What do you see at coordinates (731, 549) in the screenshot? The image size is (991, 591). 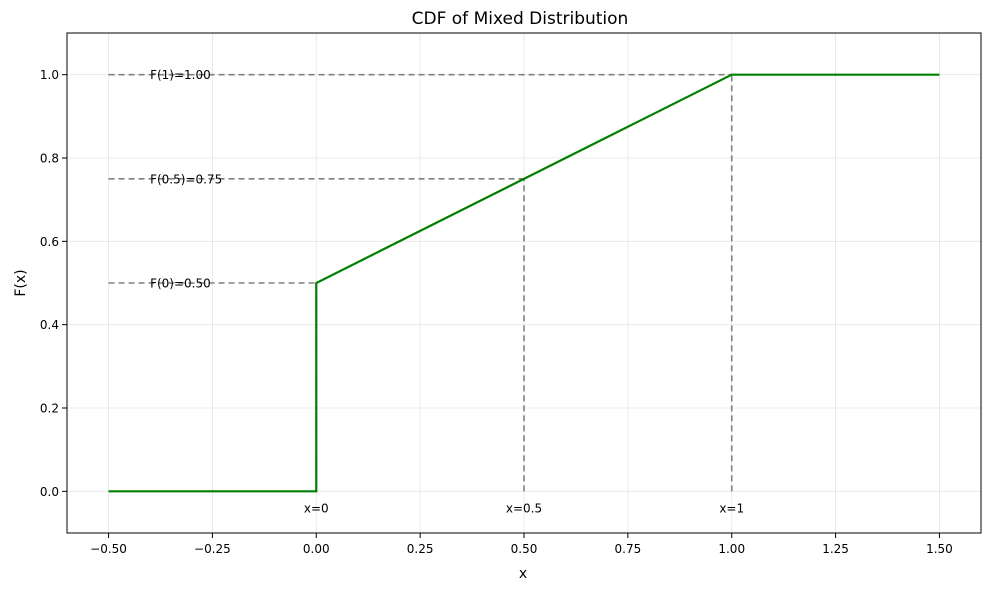 I see `x-tick-label: 1.00` at bounding box center [731, 549].